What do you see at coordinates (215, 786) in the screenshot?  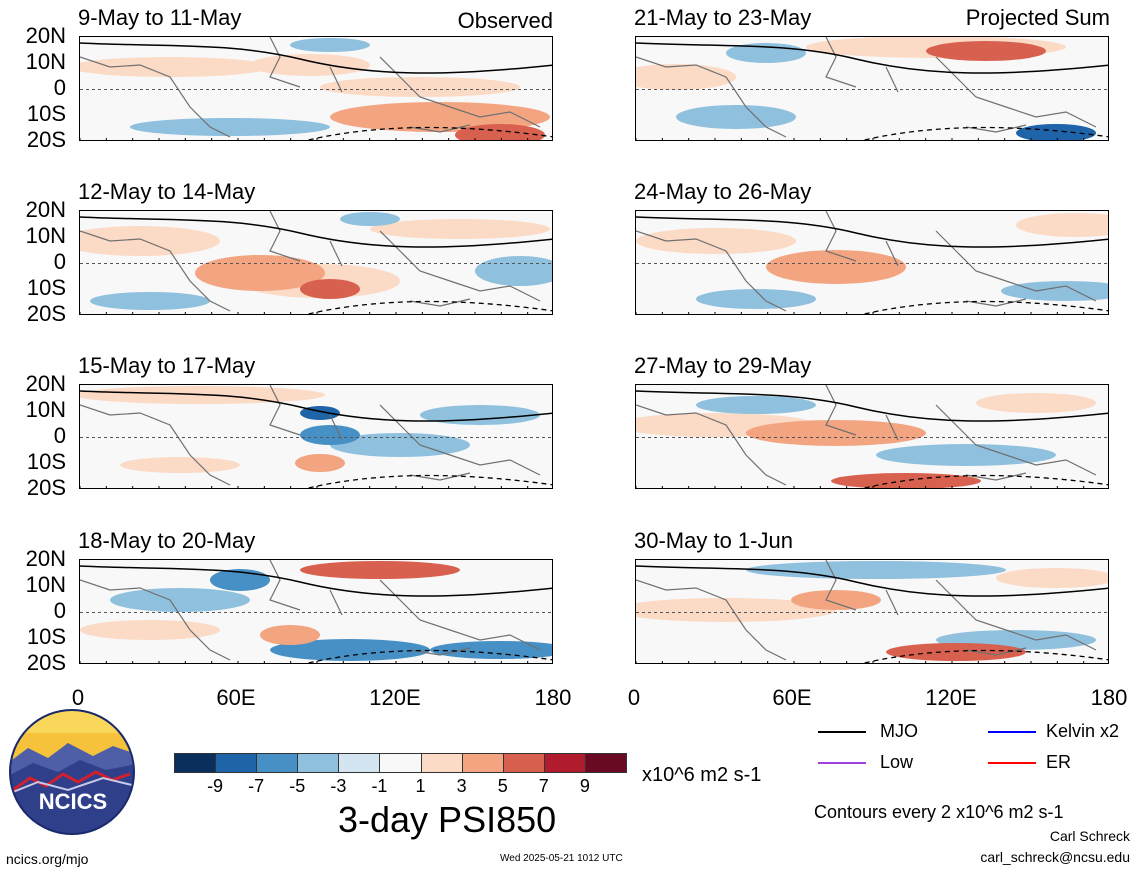 I see `colorbar-tick-label: -9` at bounding box center [215, 786].